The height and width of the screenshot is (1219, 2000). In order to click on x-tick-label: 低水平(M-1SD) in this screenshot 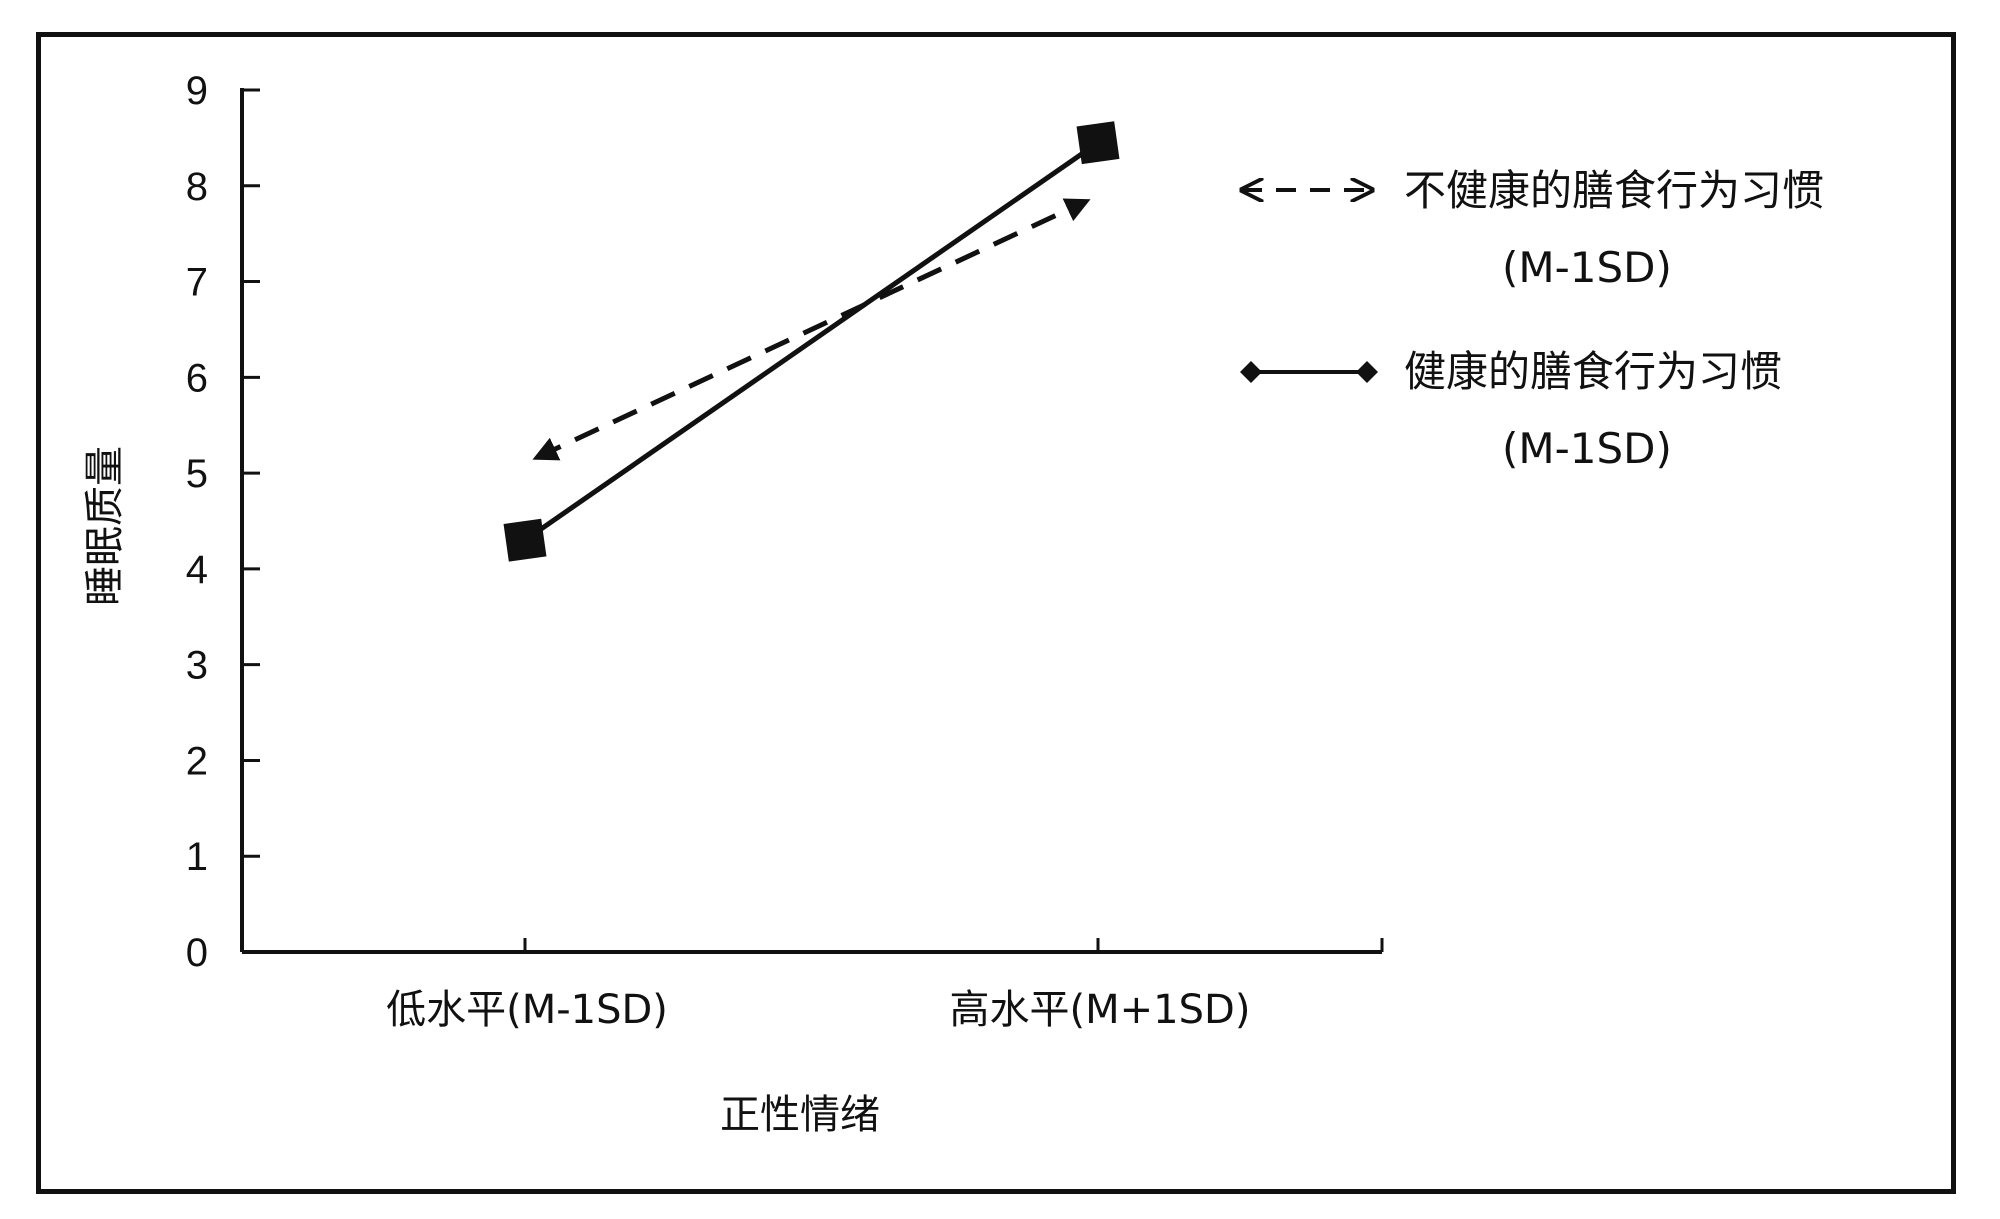, I will do `click(527, 1010)`.